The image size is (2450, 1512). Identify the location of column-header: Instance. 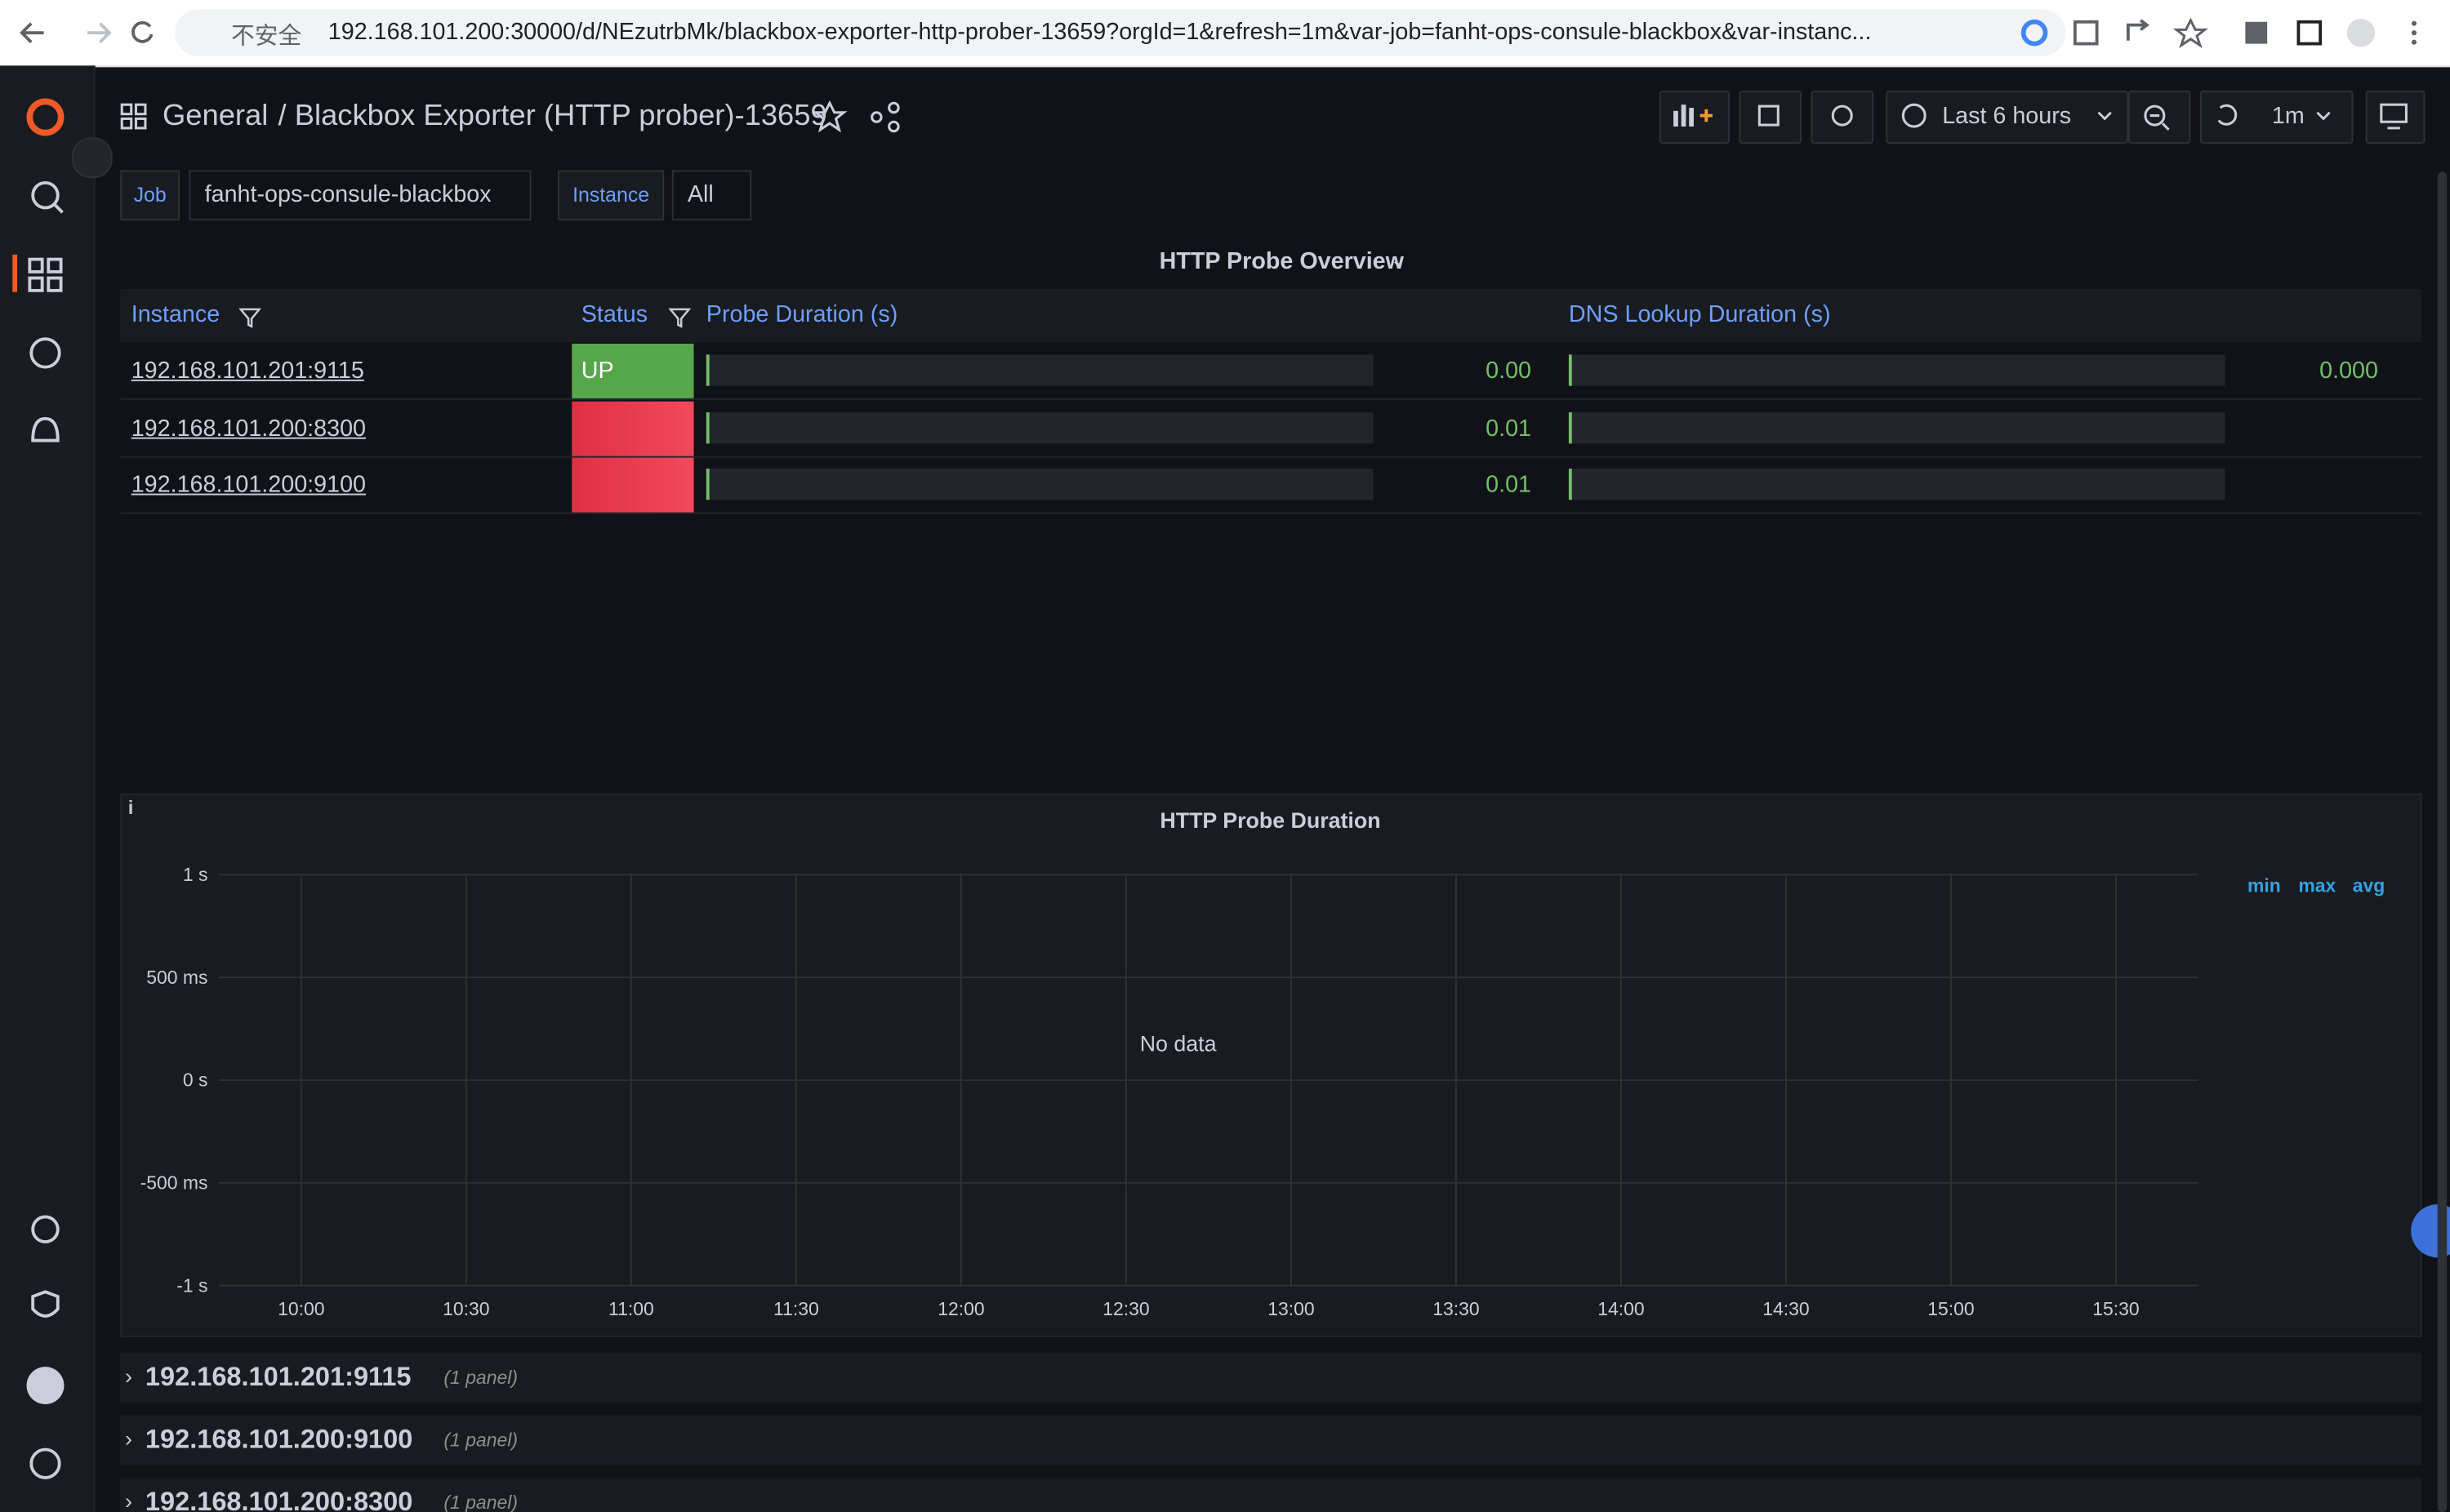
(175, 315).